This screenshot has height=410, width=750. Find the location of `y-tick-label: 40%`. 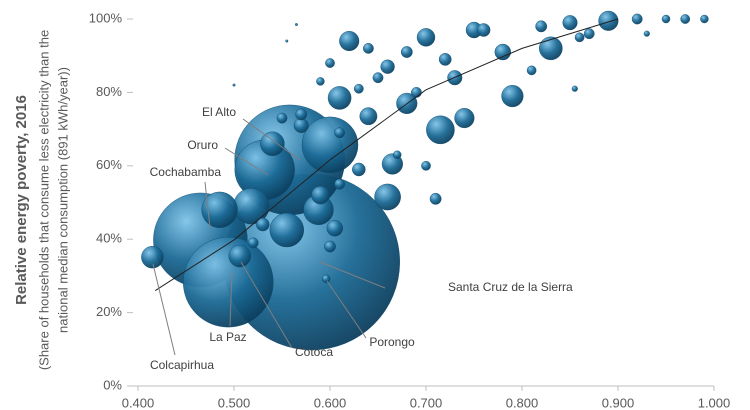

y-tick-label: 40% is located at coordinates (109, 238).